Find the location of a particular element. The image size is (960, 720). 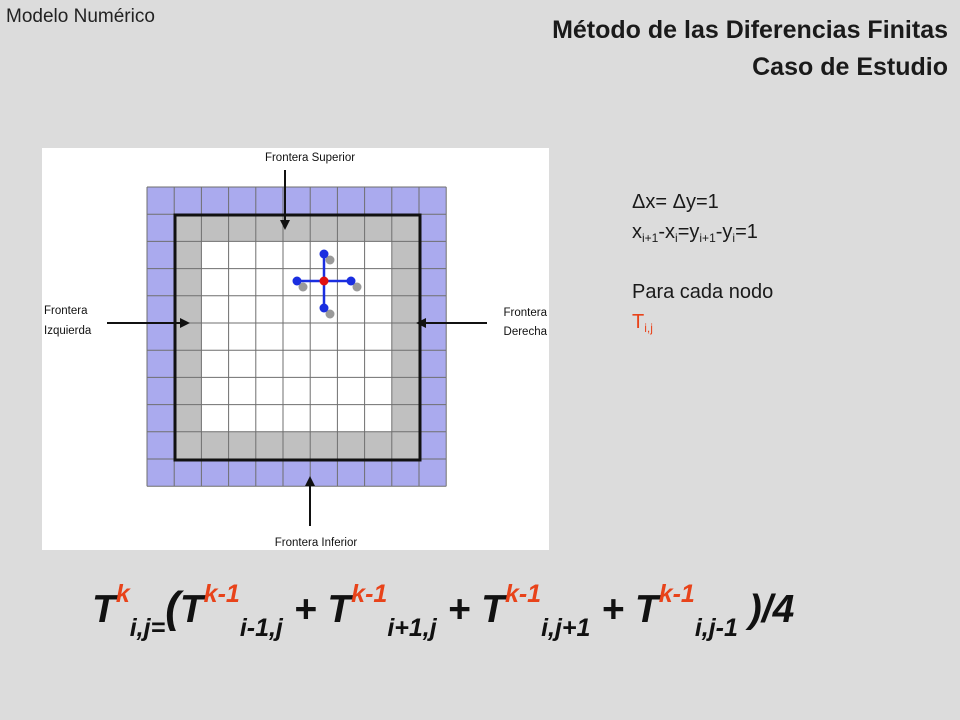

label-frontera-superior: Frontera Superior is located at coordinates (310, 158).